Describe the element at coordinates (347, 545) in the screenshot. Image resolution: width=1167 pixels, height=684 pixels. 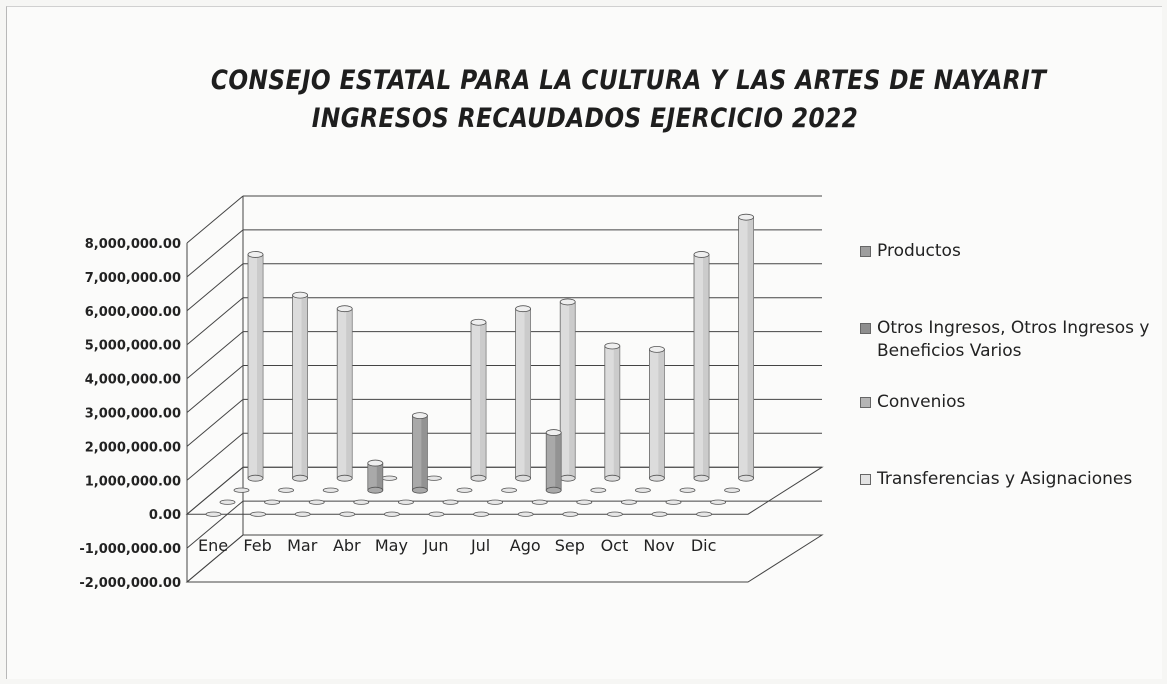
I see `x-tick-label: Abr` at that location.